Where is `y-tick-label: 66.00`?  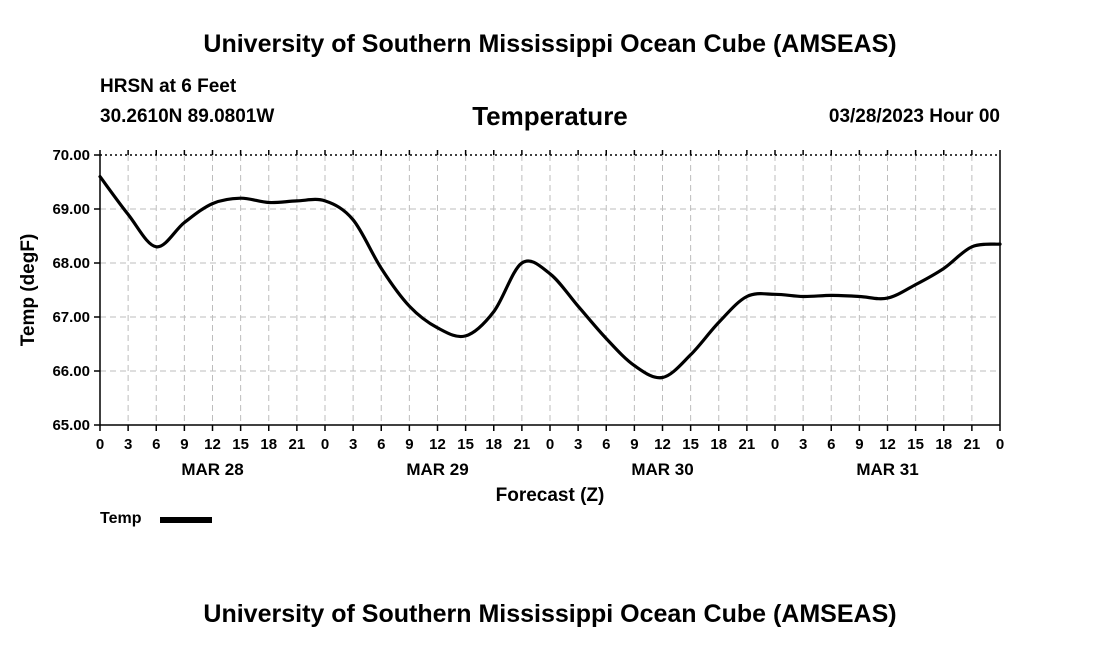 y-tick-label: 66.00 is located at coordinates (71, 371).